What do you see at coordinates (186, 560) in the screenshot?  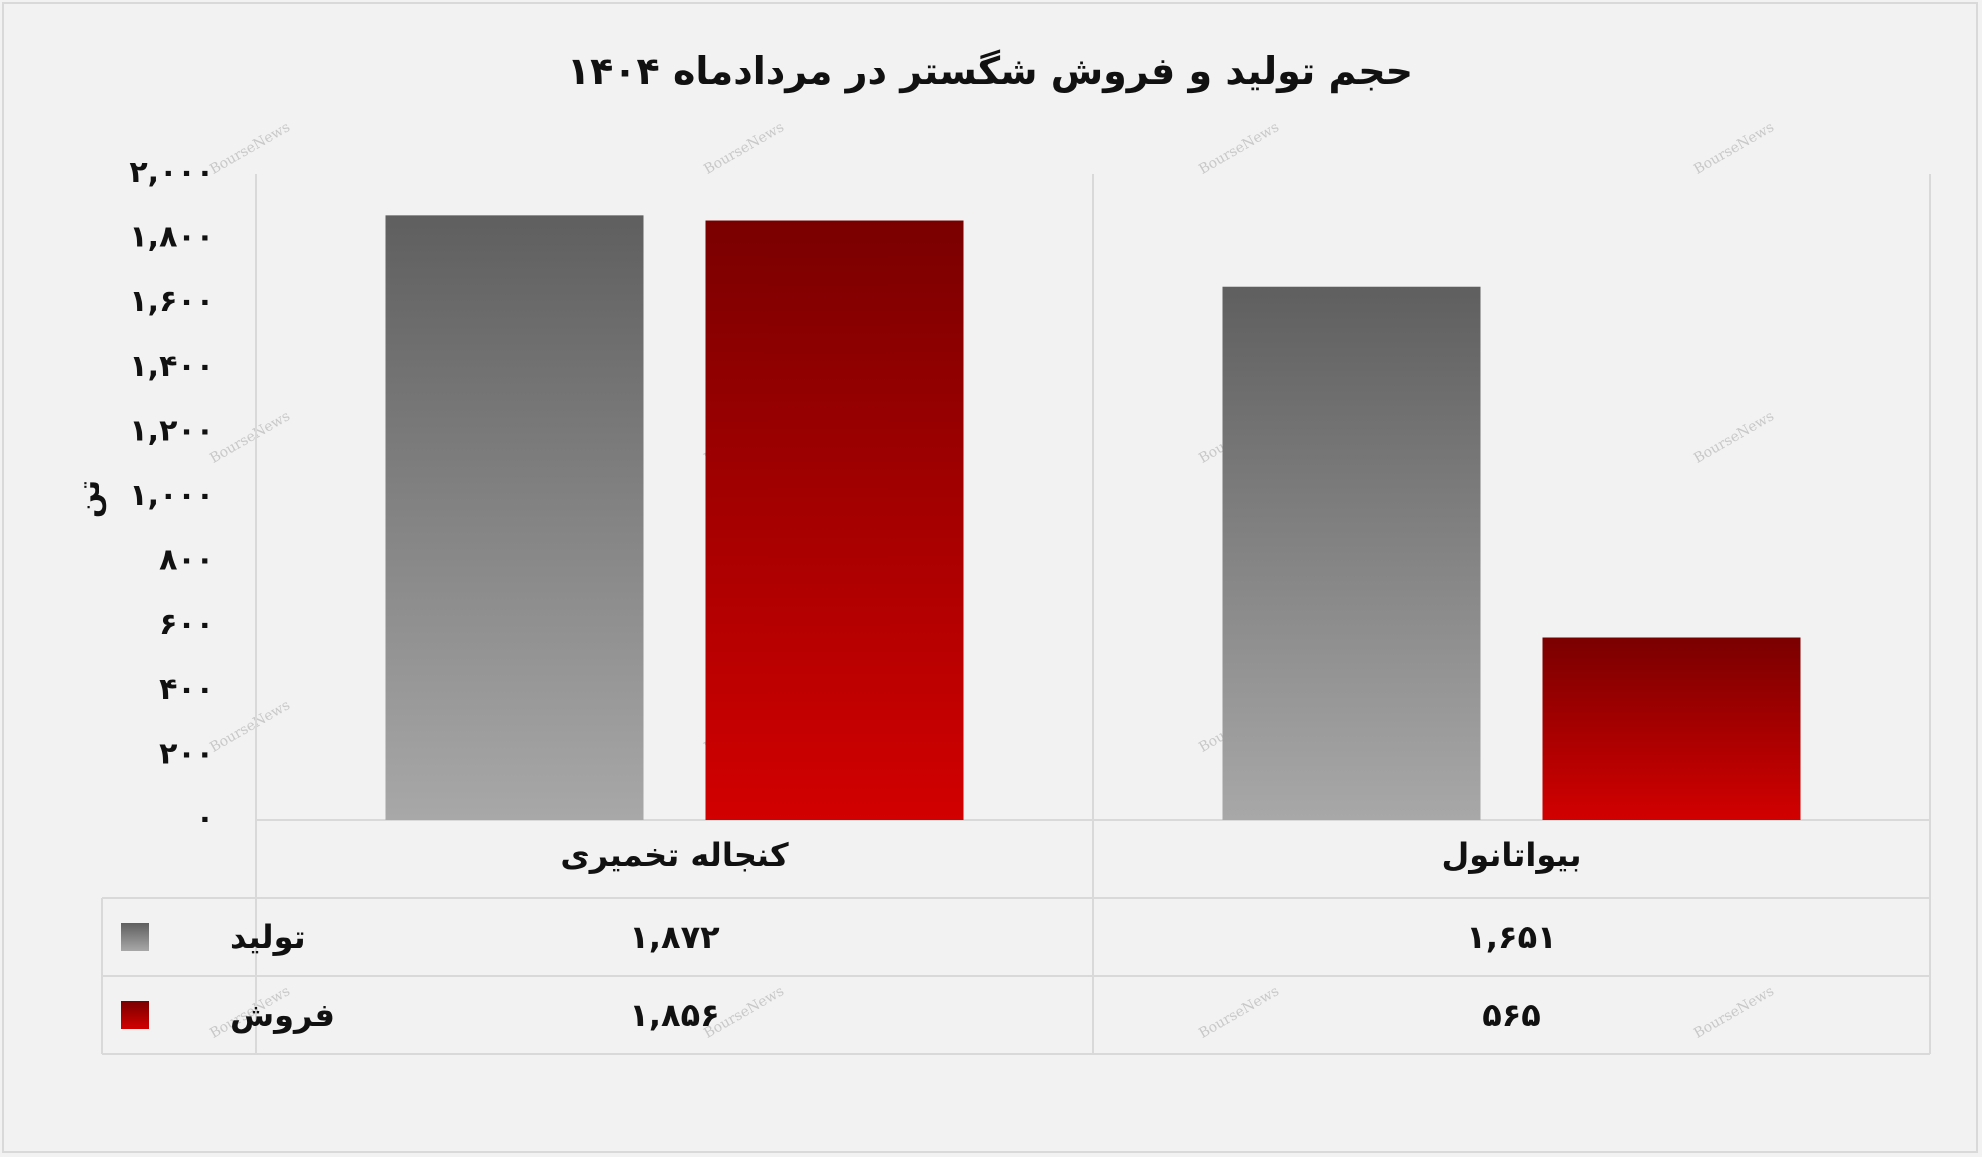 I see `y-tick-label: ۸۰۰` at bounding box center [186, 560].